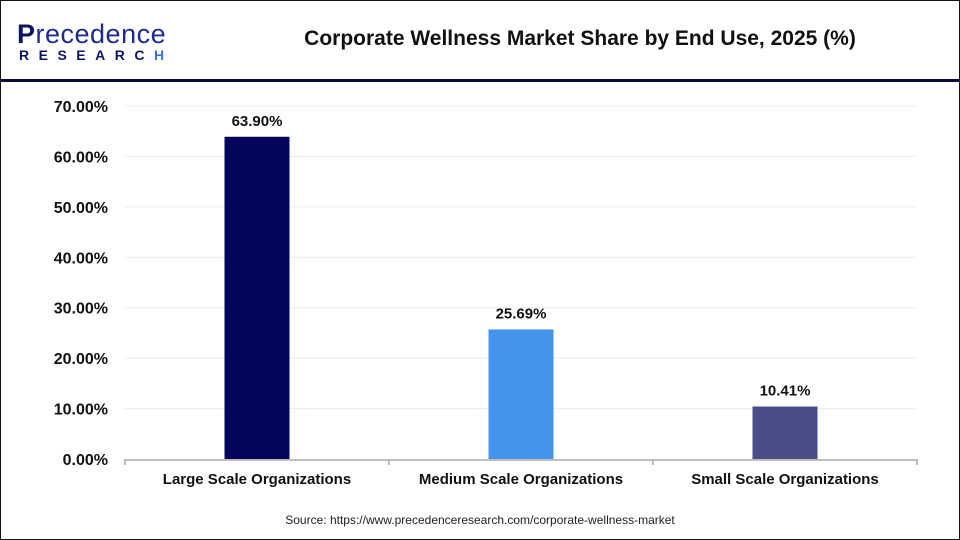  Describe the element at coordinates (81, 359) in the screenshot. I see `y-tick-label: 20.00%` at that location.